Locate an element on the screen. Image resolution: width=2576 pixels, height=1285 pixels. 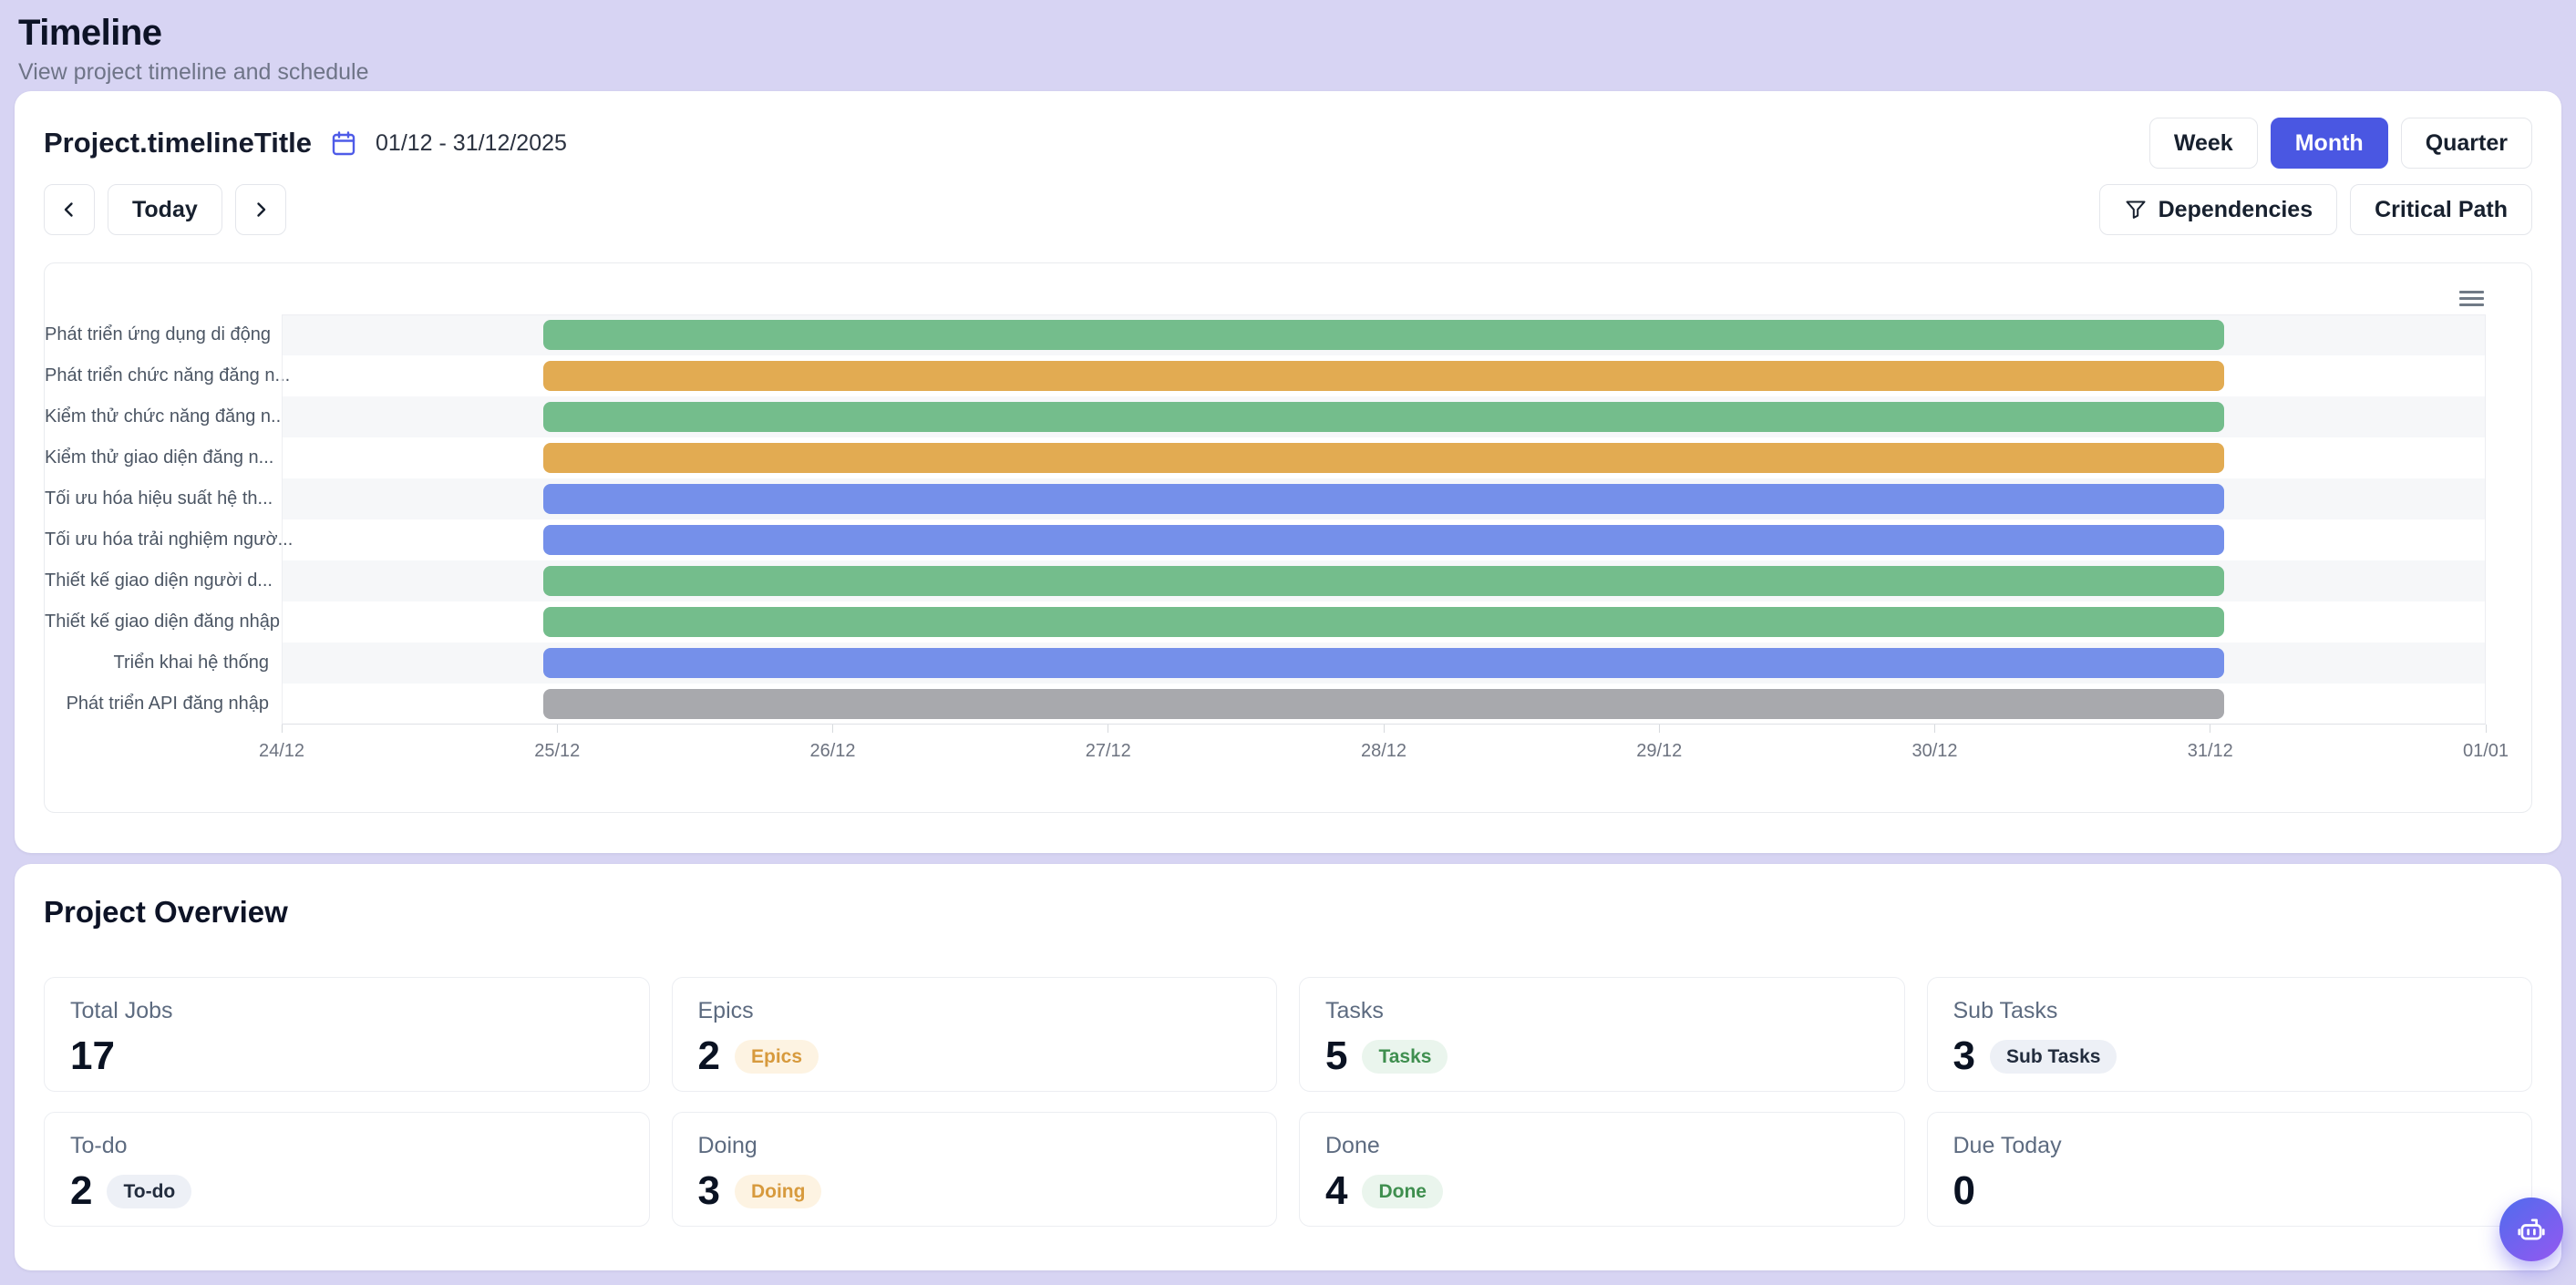
axis-tick: 25/12 is located at coordinates (557, 744).